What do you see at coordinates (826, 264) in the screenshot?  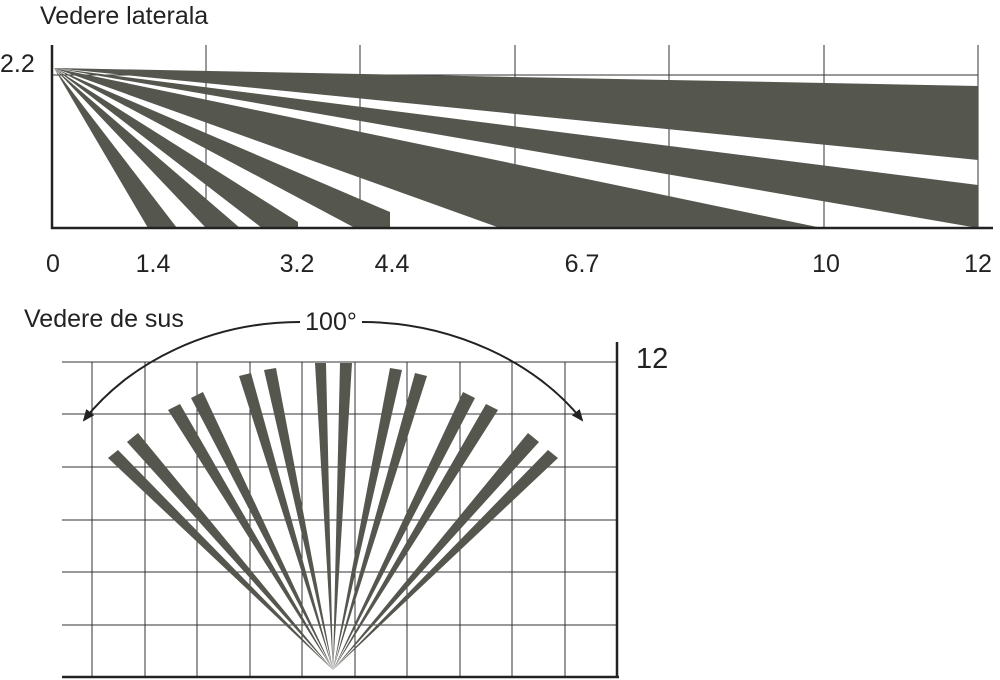 I see `distance-tick-label: 10` at bounding box center [826, 264].